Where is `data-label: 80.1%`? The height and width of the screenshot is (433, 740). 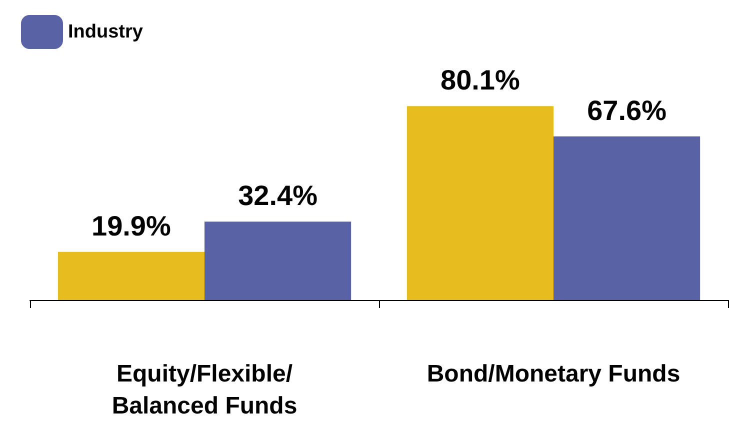 data-label: 80.1% is located at coordinates (480, 80).